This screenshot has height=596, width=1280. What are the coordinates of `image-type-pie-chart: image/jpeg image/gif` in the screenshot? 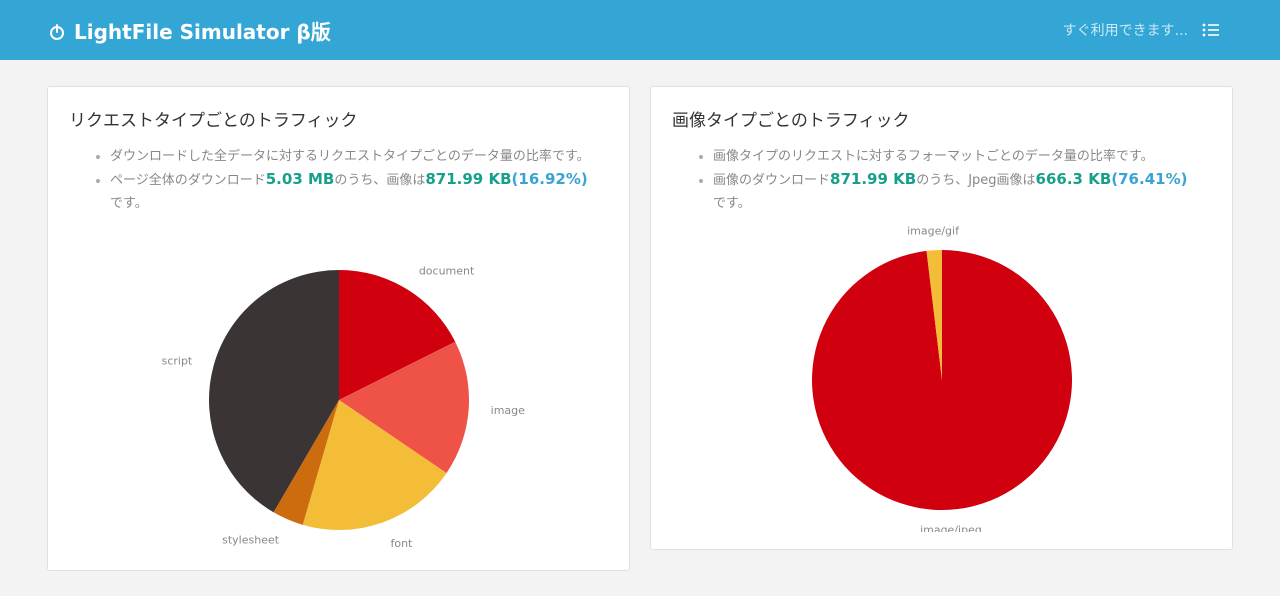 It's located at (942, 378).